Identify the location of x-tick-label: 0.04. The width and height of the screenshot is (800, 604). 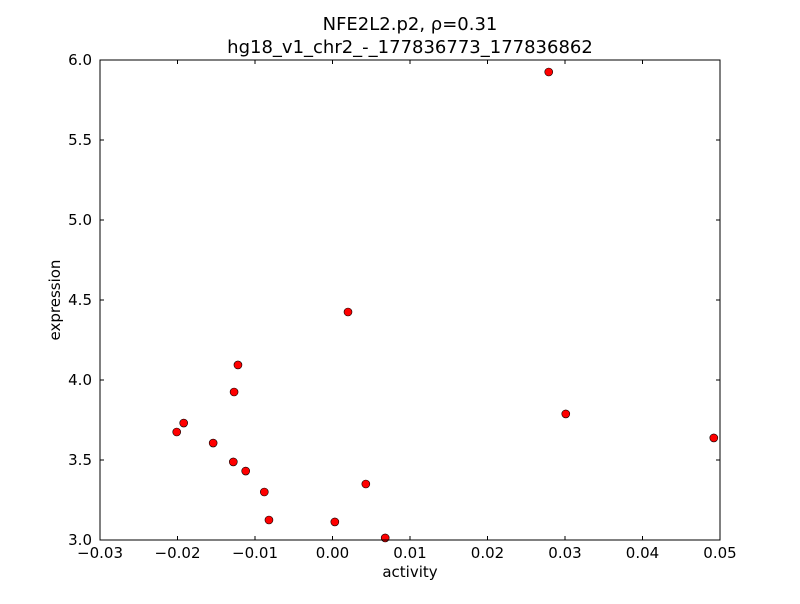
(642, 553).